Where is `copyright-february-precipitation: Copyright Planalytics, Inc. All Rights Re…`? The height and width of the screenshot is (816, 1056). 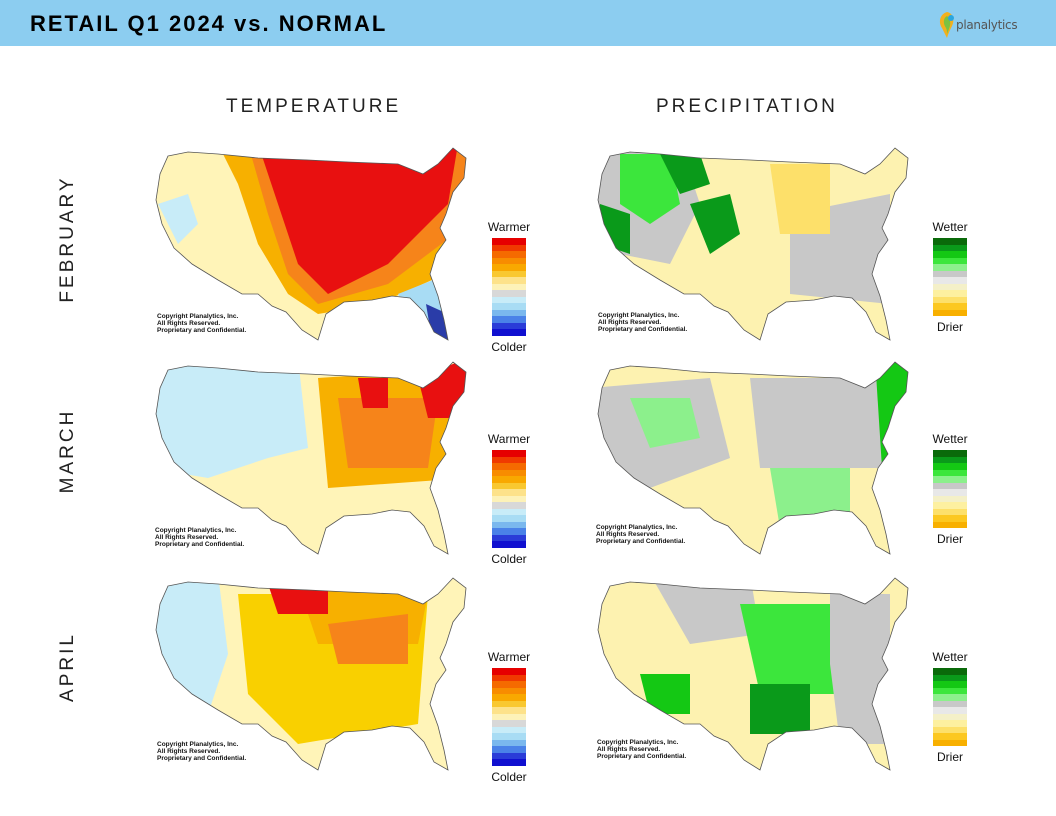
copyright-february-precipitation: Copyright Planalytics, Inc. All Rights Re… is located at coordinates (643, 322).